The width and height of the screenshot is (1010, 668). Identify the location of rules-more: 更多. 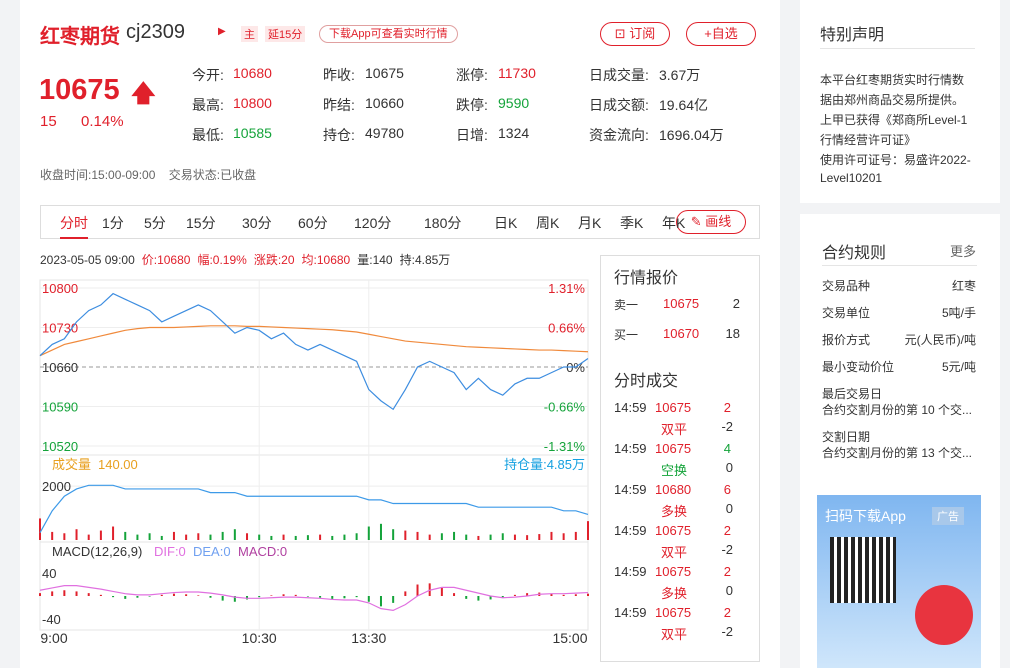
(963, 251).